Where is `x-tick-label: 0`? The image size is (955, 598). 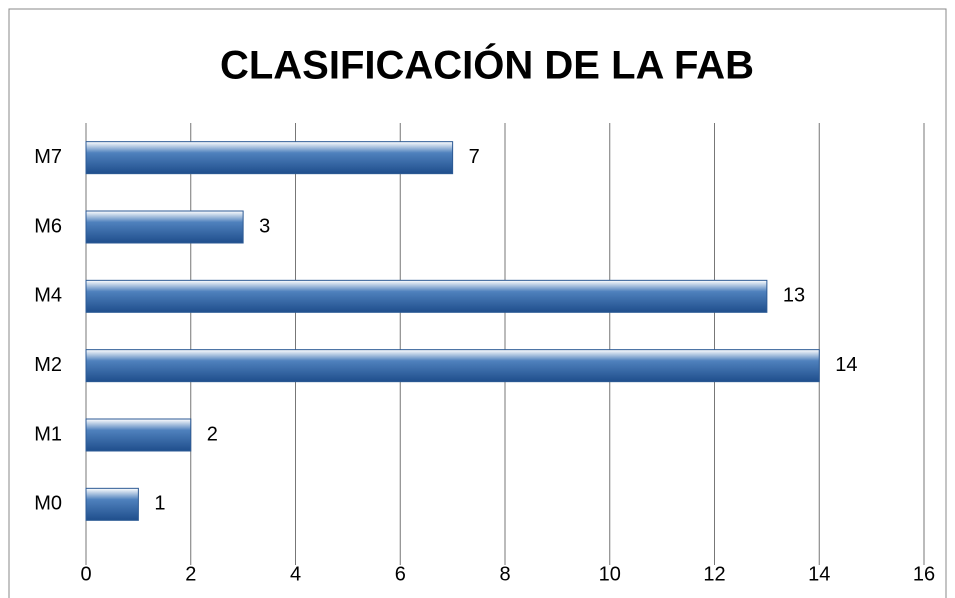
x-tick-label: 0 is located at coordinates (85, 574).